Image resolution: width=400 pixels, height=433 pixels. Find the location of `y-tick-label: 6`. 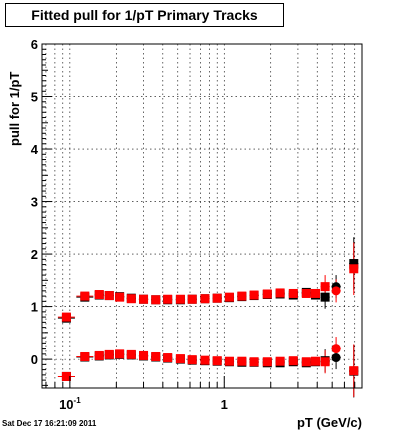

y-tick-label: 6 is located at coordinates (34, 44).